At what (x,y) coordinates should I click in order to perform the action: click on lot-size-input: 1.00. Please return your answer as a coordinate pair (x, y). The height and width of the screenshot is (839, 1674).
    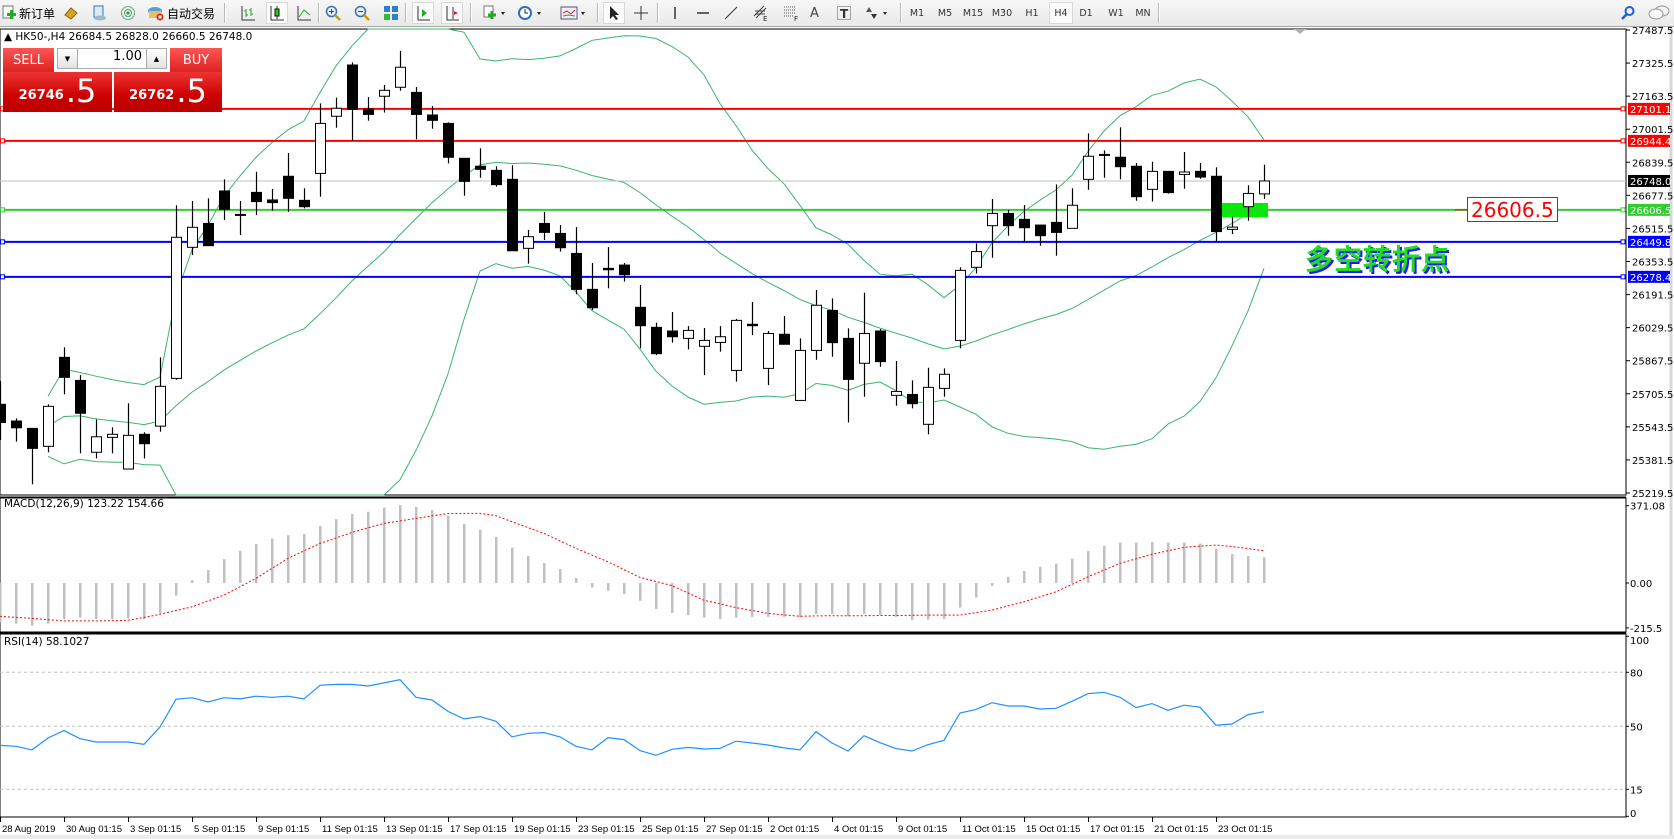
    Looking at the image, I should click on (112, 58).